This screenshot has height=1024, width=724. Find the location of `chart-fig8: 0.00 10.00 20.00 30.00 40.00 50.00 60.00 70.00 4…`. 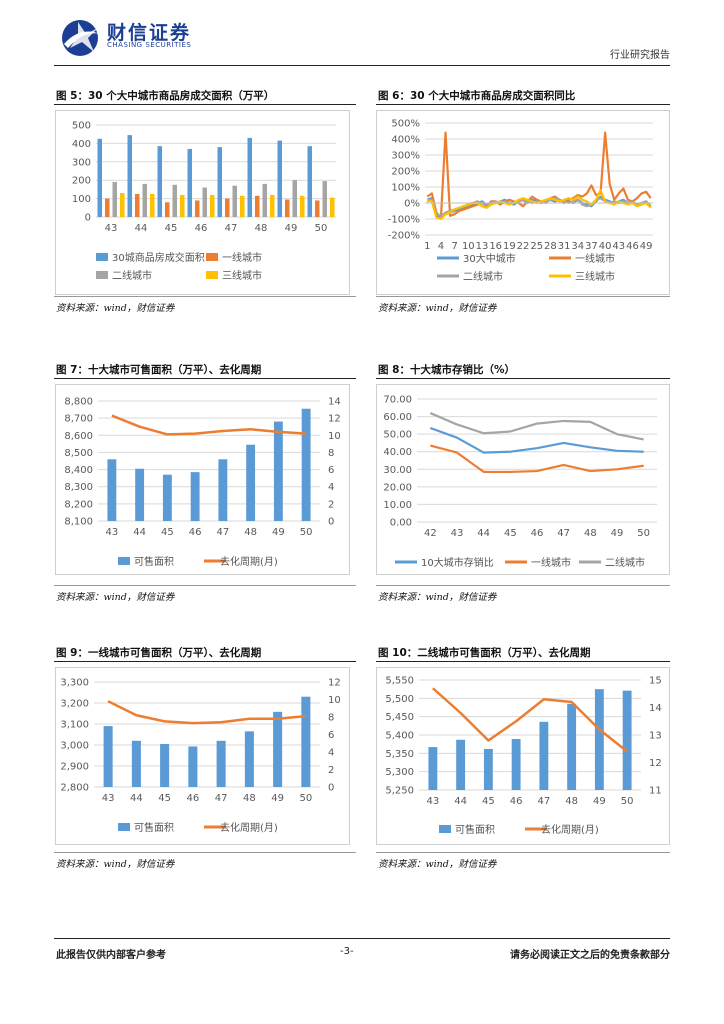

chart-fig8: 0.00 10.00 20.00 30.00 40.00 50.00 60.00 70.00 4… is located at coordinates (523, 479).